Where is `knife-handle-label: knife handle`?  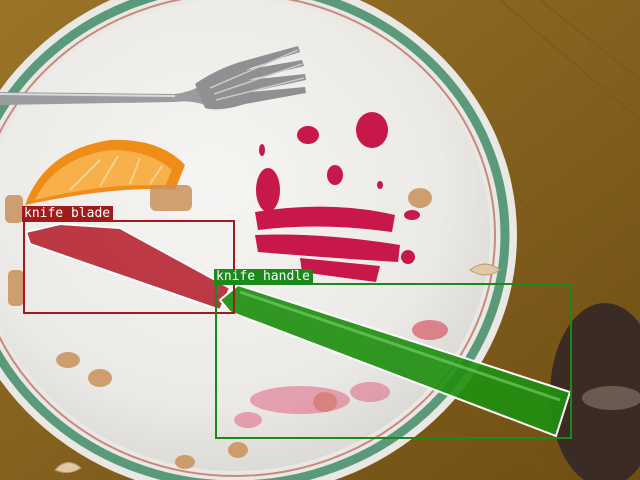 knife-handle-label: knife handle is located at coordinates (263, 277).